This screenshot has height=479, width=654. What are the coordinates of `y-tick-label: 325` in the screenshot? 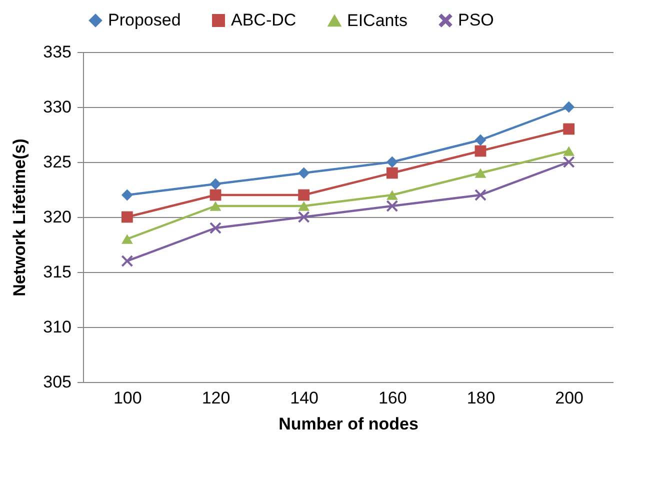 It's located at (57, 162).